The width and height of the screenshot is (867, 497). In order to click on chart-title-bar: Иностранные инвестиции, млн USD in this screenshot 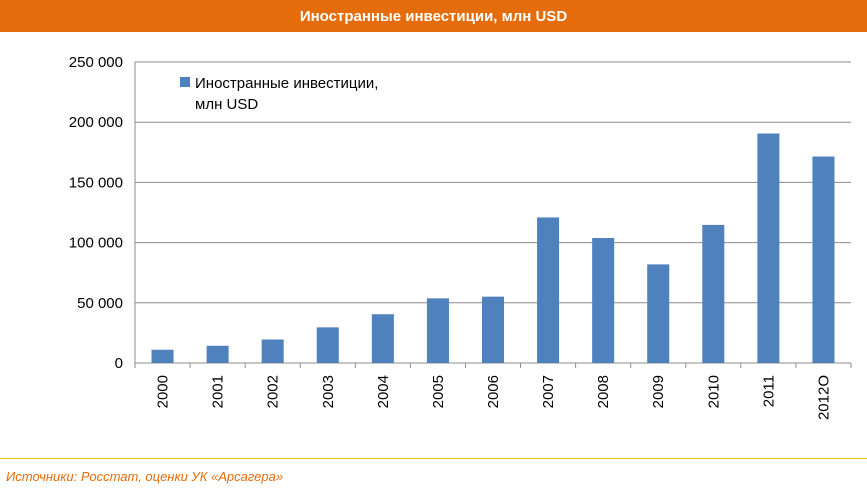, I will do `click(433, 16)`.